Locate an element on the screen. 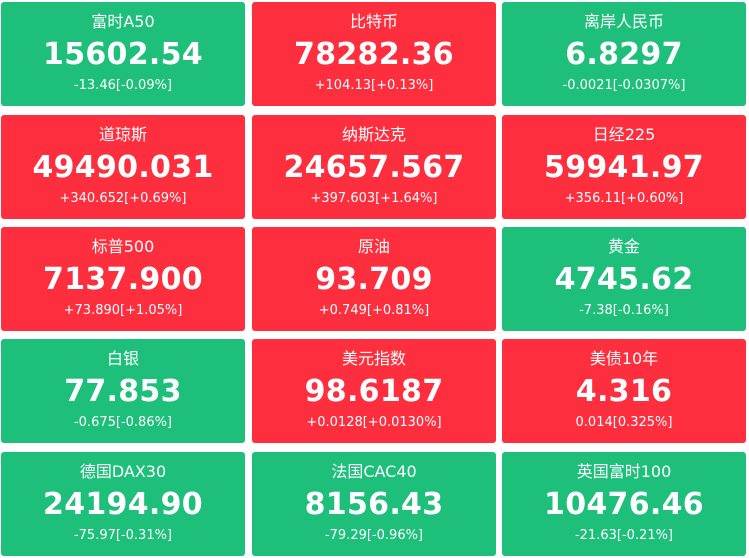  quote-change: +356.11[+0.60%] is located at coordinates (624, 198).